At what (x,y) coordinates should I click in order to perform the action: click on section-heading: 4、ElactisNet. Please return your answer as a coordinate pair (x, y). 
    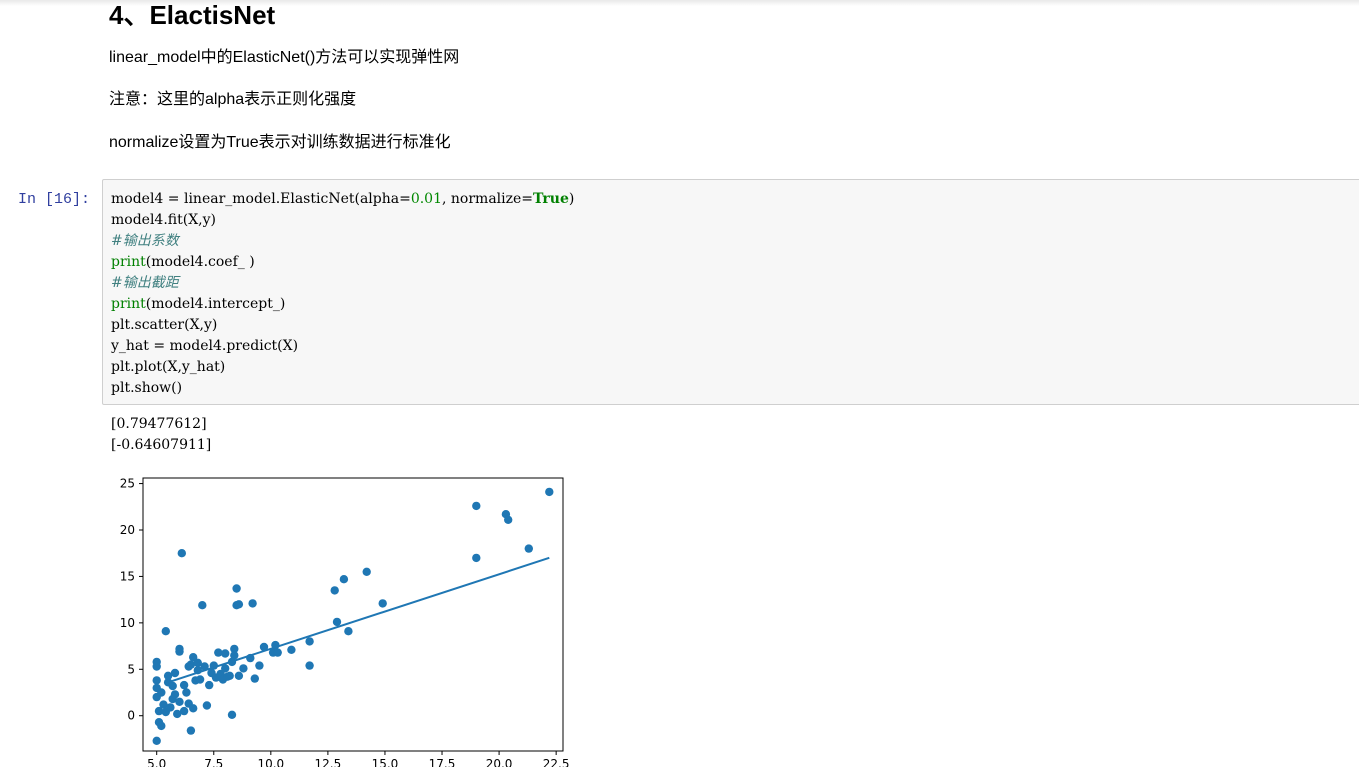
    Looking at the image, I should click on (192, 15).